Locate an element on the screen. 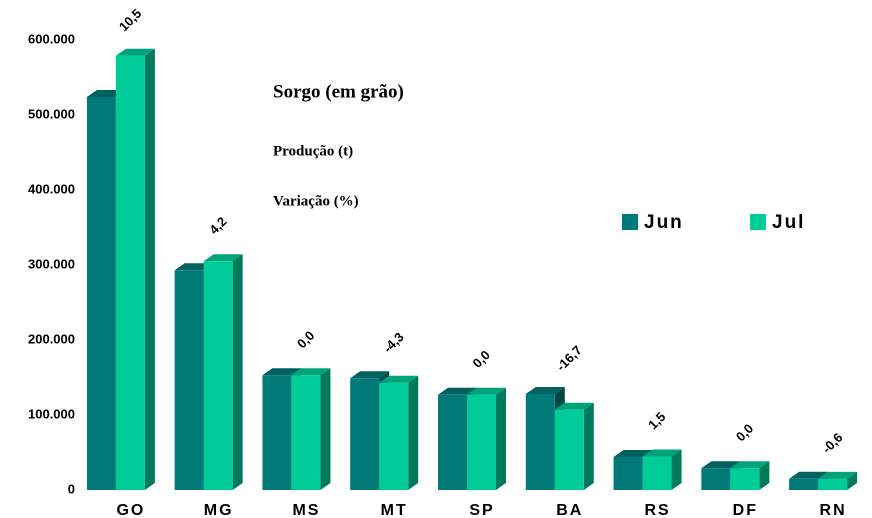 This screenshot has height=518, width=872. x-tick-label: DF is located at coordinates (745, 510).